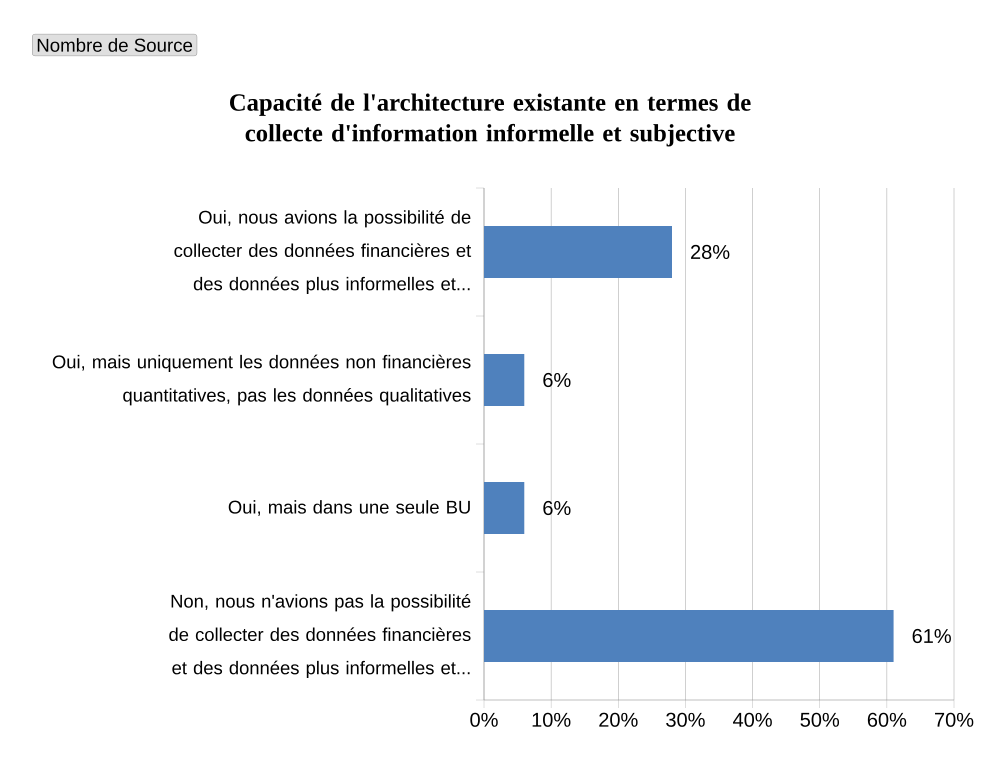 Image resolution: width=981 pixels, height=760 pixels. What do you see at coordinates (931, 636) in the screenshot?
I see `data-label: 61%` at bounding box center [931, 636].